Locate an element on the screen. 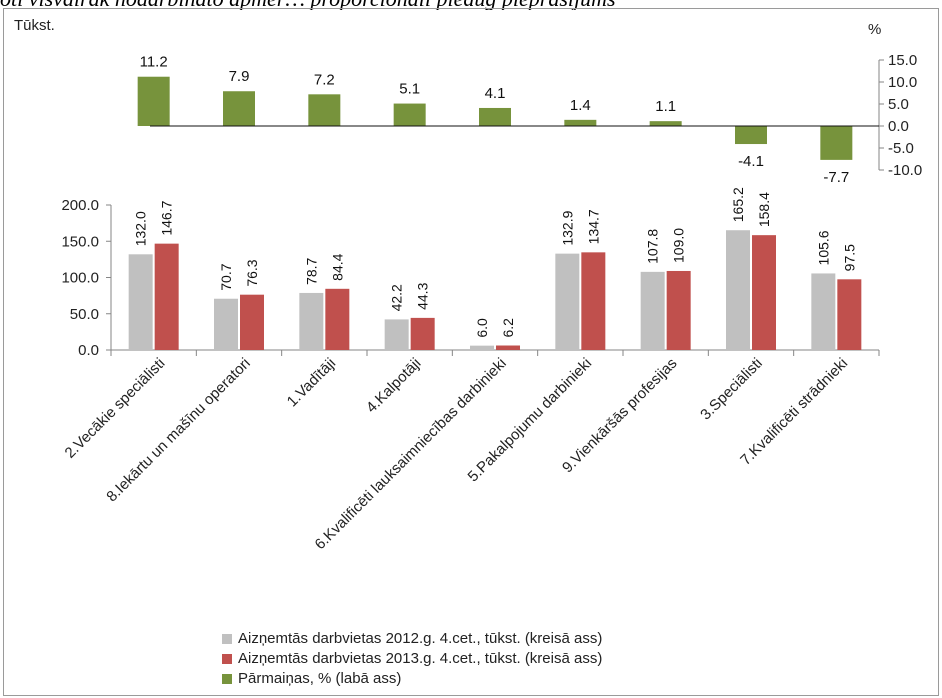 This screenshot has height=698, width=942. right-axis-tick-label: 10.0 is located at coordinates (902, 82).